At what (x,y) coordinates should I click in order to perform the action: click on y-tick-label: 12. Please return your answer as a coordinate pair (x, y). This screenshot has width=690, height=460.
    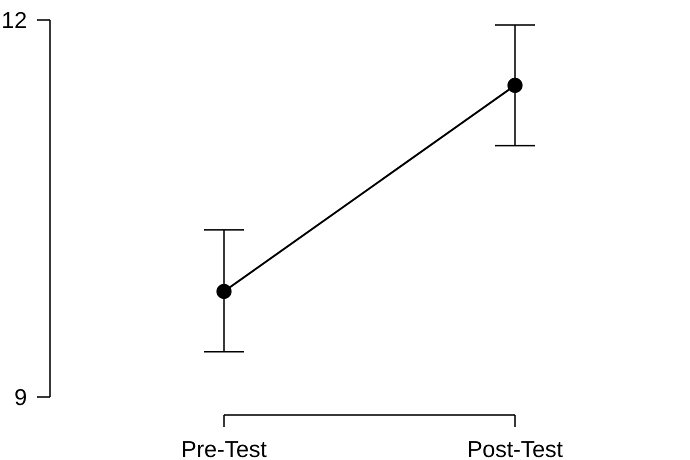
    Looking at the image, I should click on (14, 20).